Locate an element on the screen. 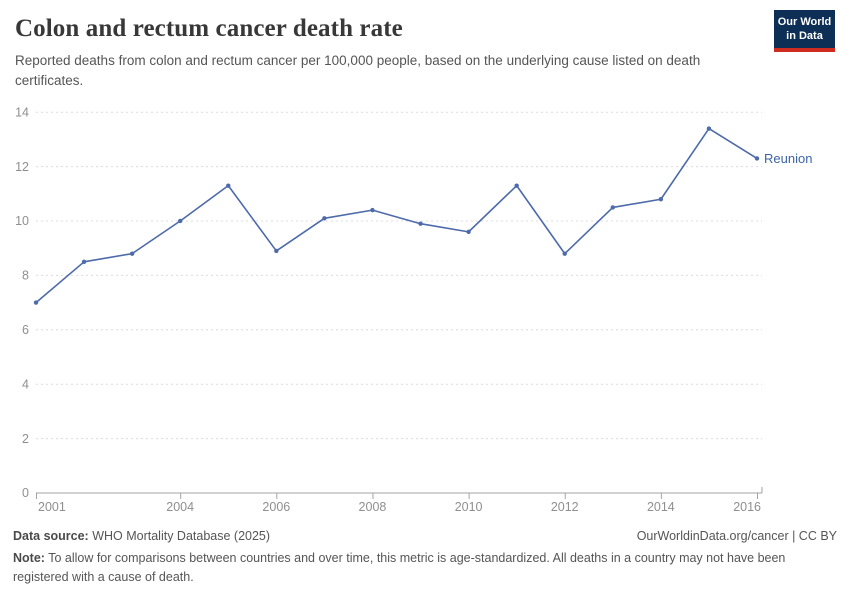  owid-logo: Our World in Data is located at coordinates (804, 31).